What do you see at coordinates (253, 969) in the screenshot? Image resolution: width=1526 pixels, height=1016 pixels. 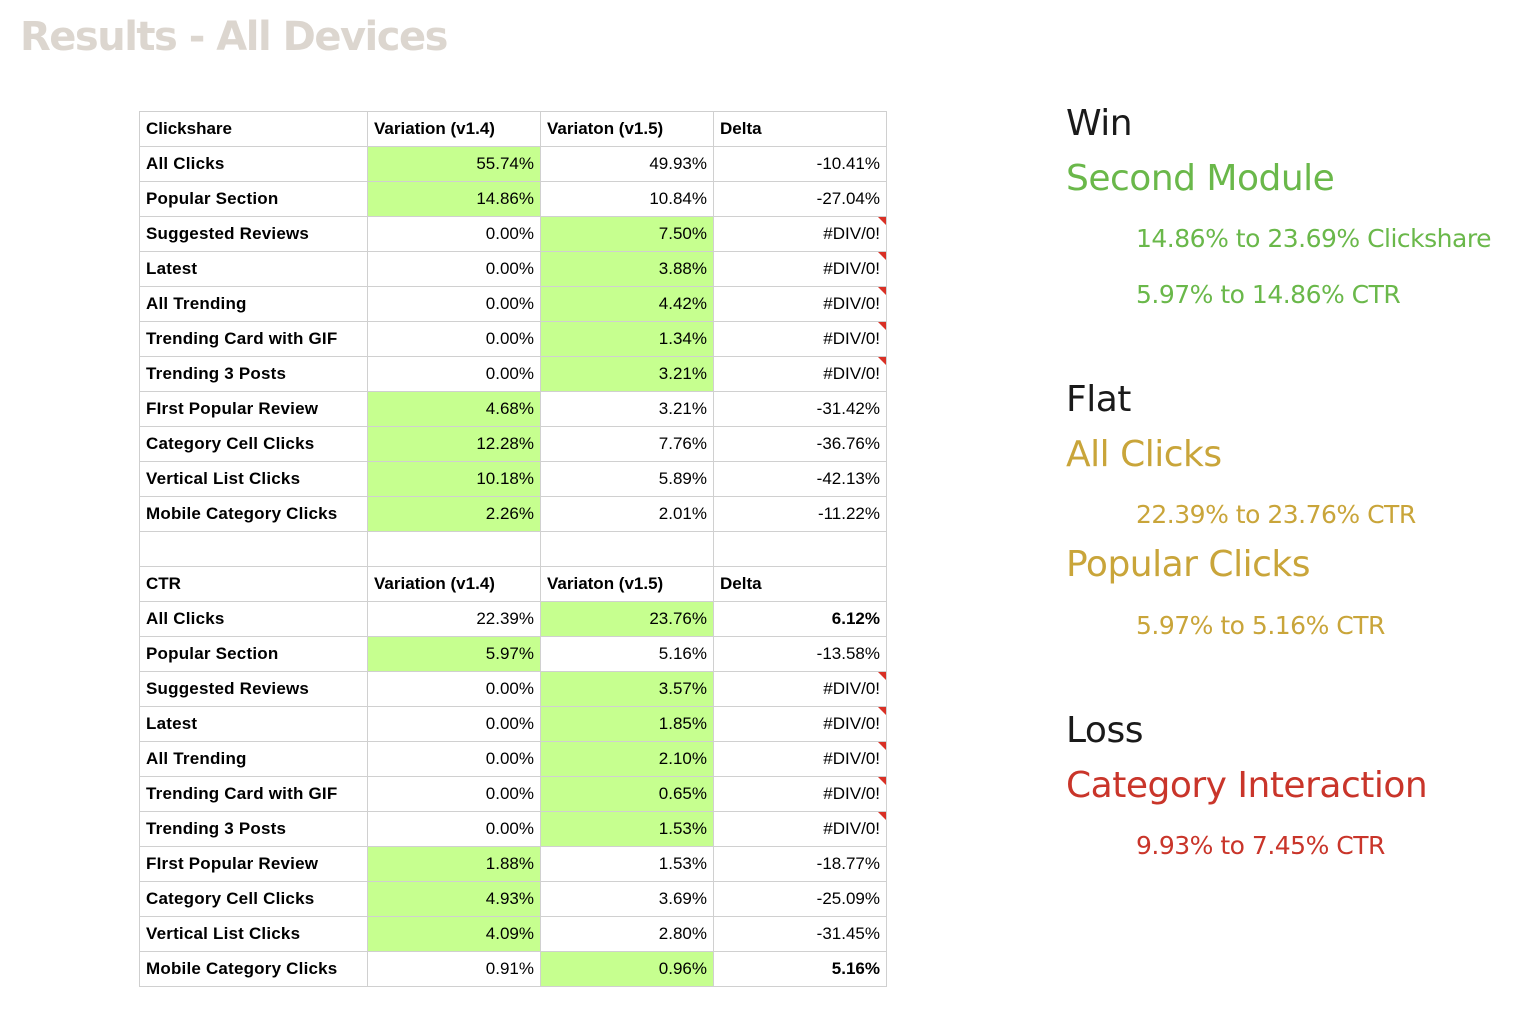 I see `row-label-cell: Mobile Category Clicks` at bounding box center [253, 969].